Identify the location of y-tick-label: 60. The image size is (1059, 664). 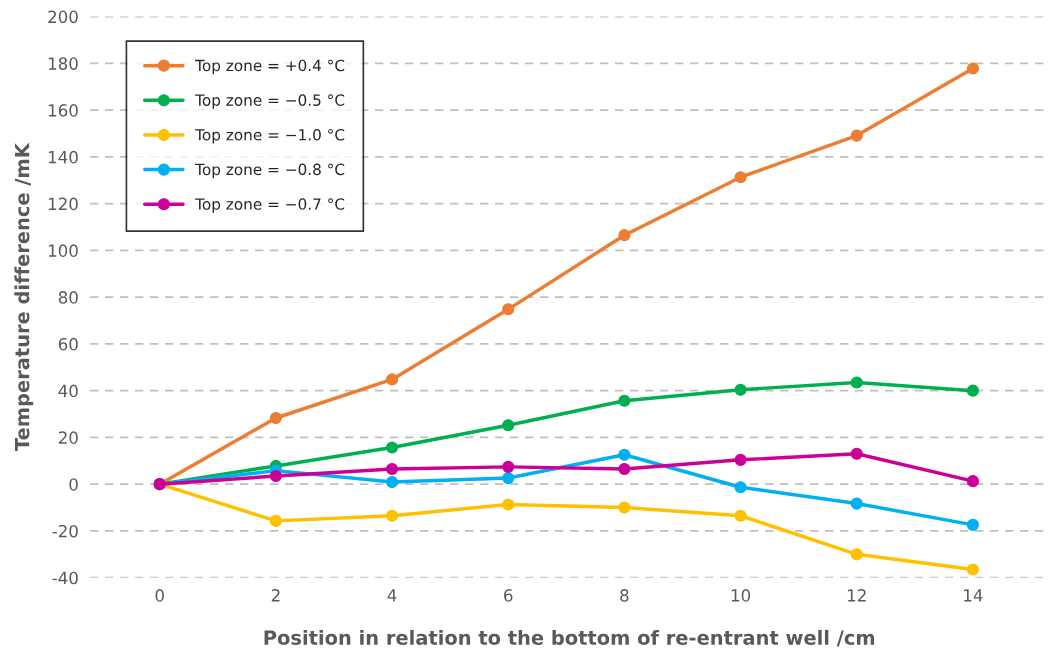
(68, 344).